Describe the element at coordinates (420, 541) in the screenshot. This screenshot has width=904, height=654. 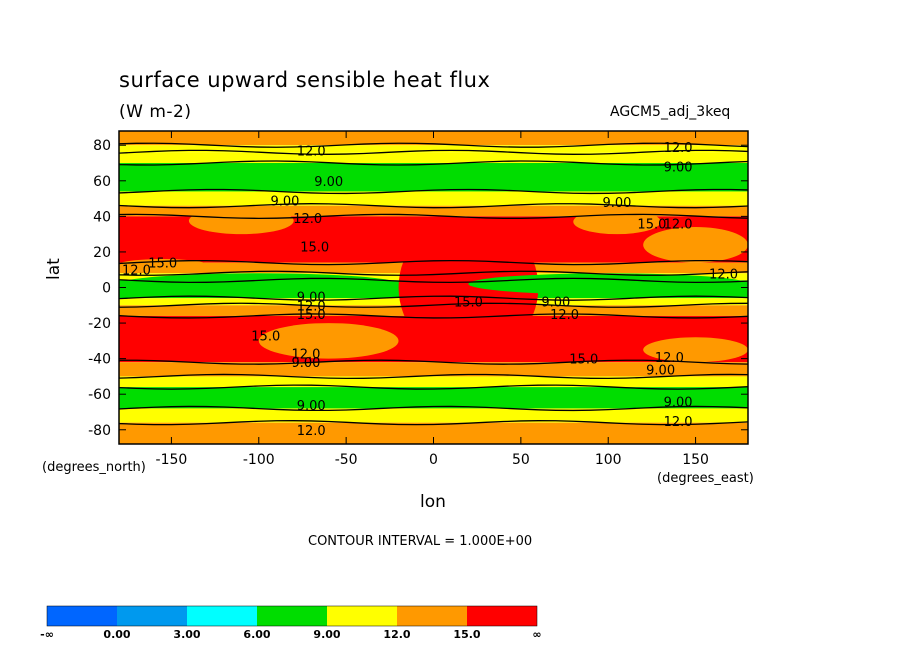
I see `contour-interval-text: CONTOUR INTERVAL = 1.000E+00` at that location.